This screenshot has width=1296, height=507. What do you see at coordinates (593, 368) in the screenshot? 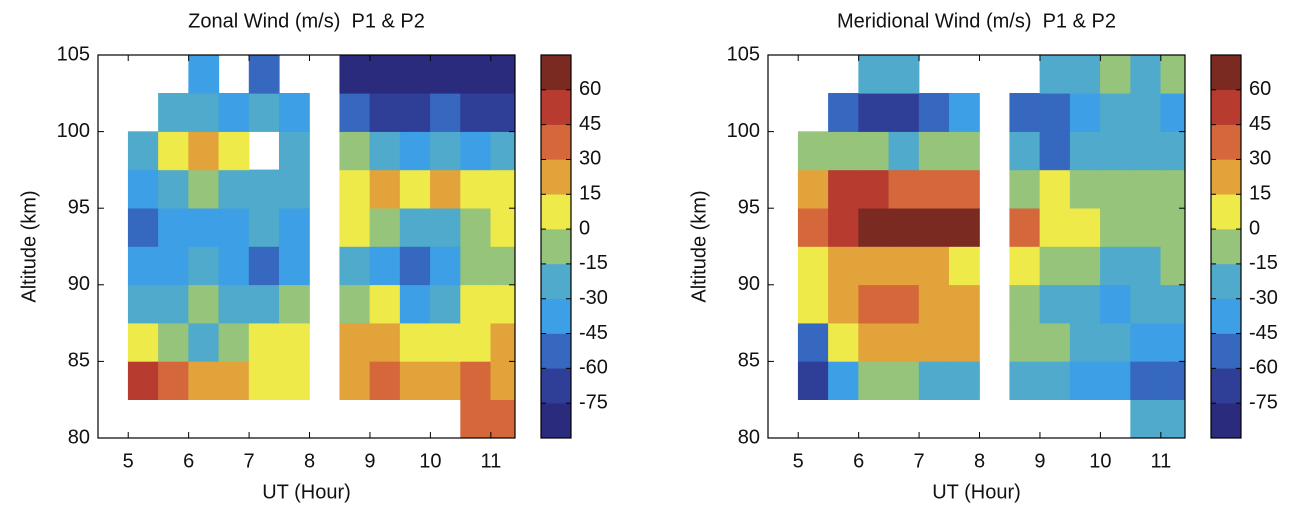
I see `colorbar-tick-label: -60` at bounding box center [593, 368].